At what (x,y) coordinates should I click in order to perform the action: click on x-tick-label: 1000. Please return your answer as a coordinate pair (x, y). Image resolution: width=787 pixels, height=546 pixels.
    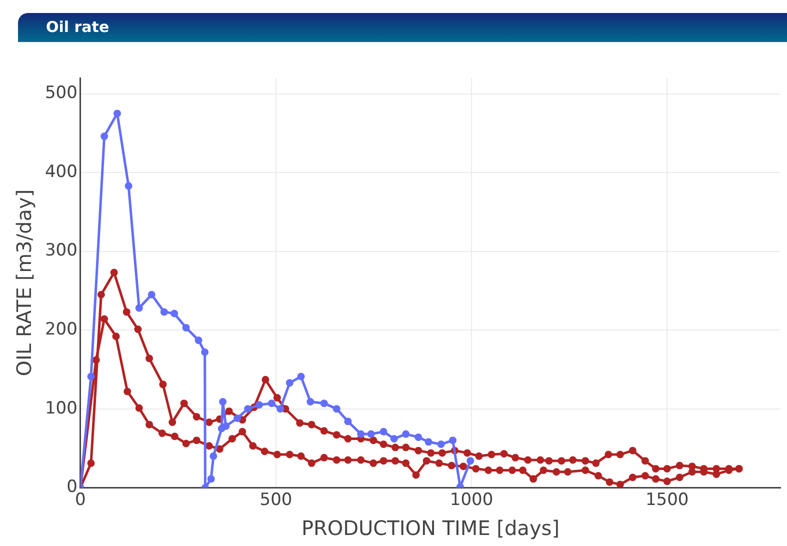
    Looking at the image, I should click on (472, 500).